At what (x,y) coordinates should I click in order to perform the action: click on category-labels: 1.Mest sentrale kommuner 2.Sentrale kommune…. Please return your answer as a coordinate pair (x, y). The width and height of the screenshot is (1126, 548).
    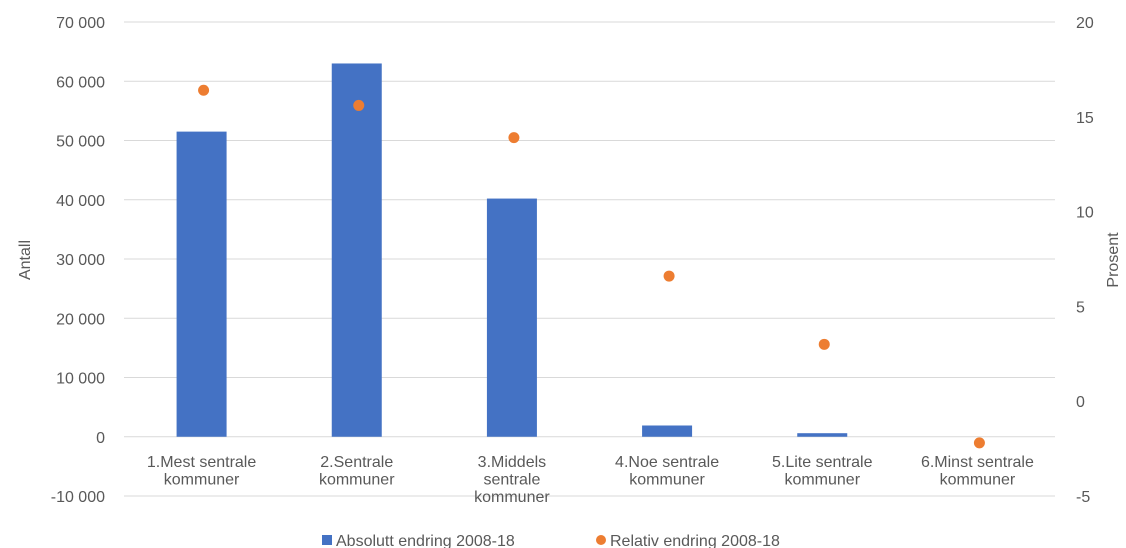
    Looking at the image, I should click on (590, 480).